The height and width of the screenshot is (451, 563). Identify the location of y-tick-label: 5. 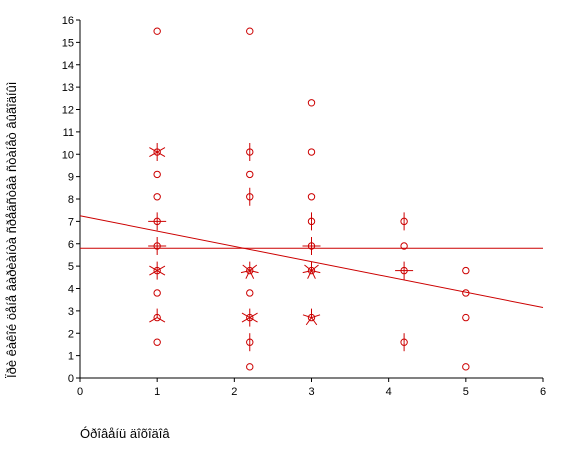
(71, 267).